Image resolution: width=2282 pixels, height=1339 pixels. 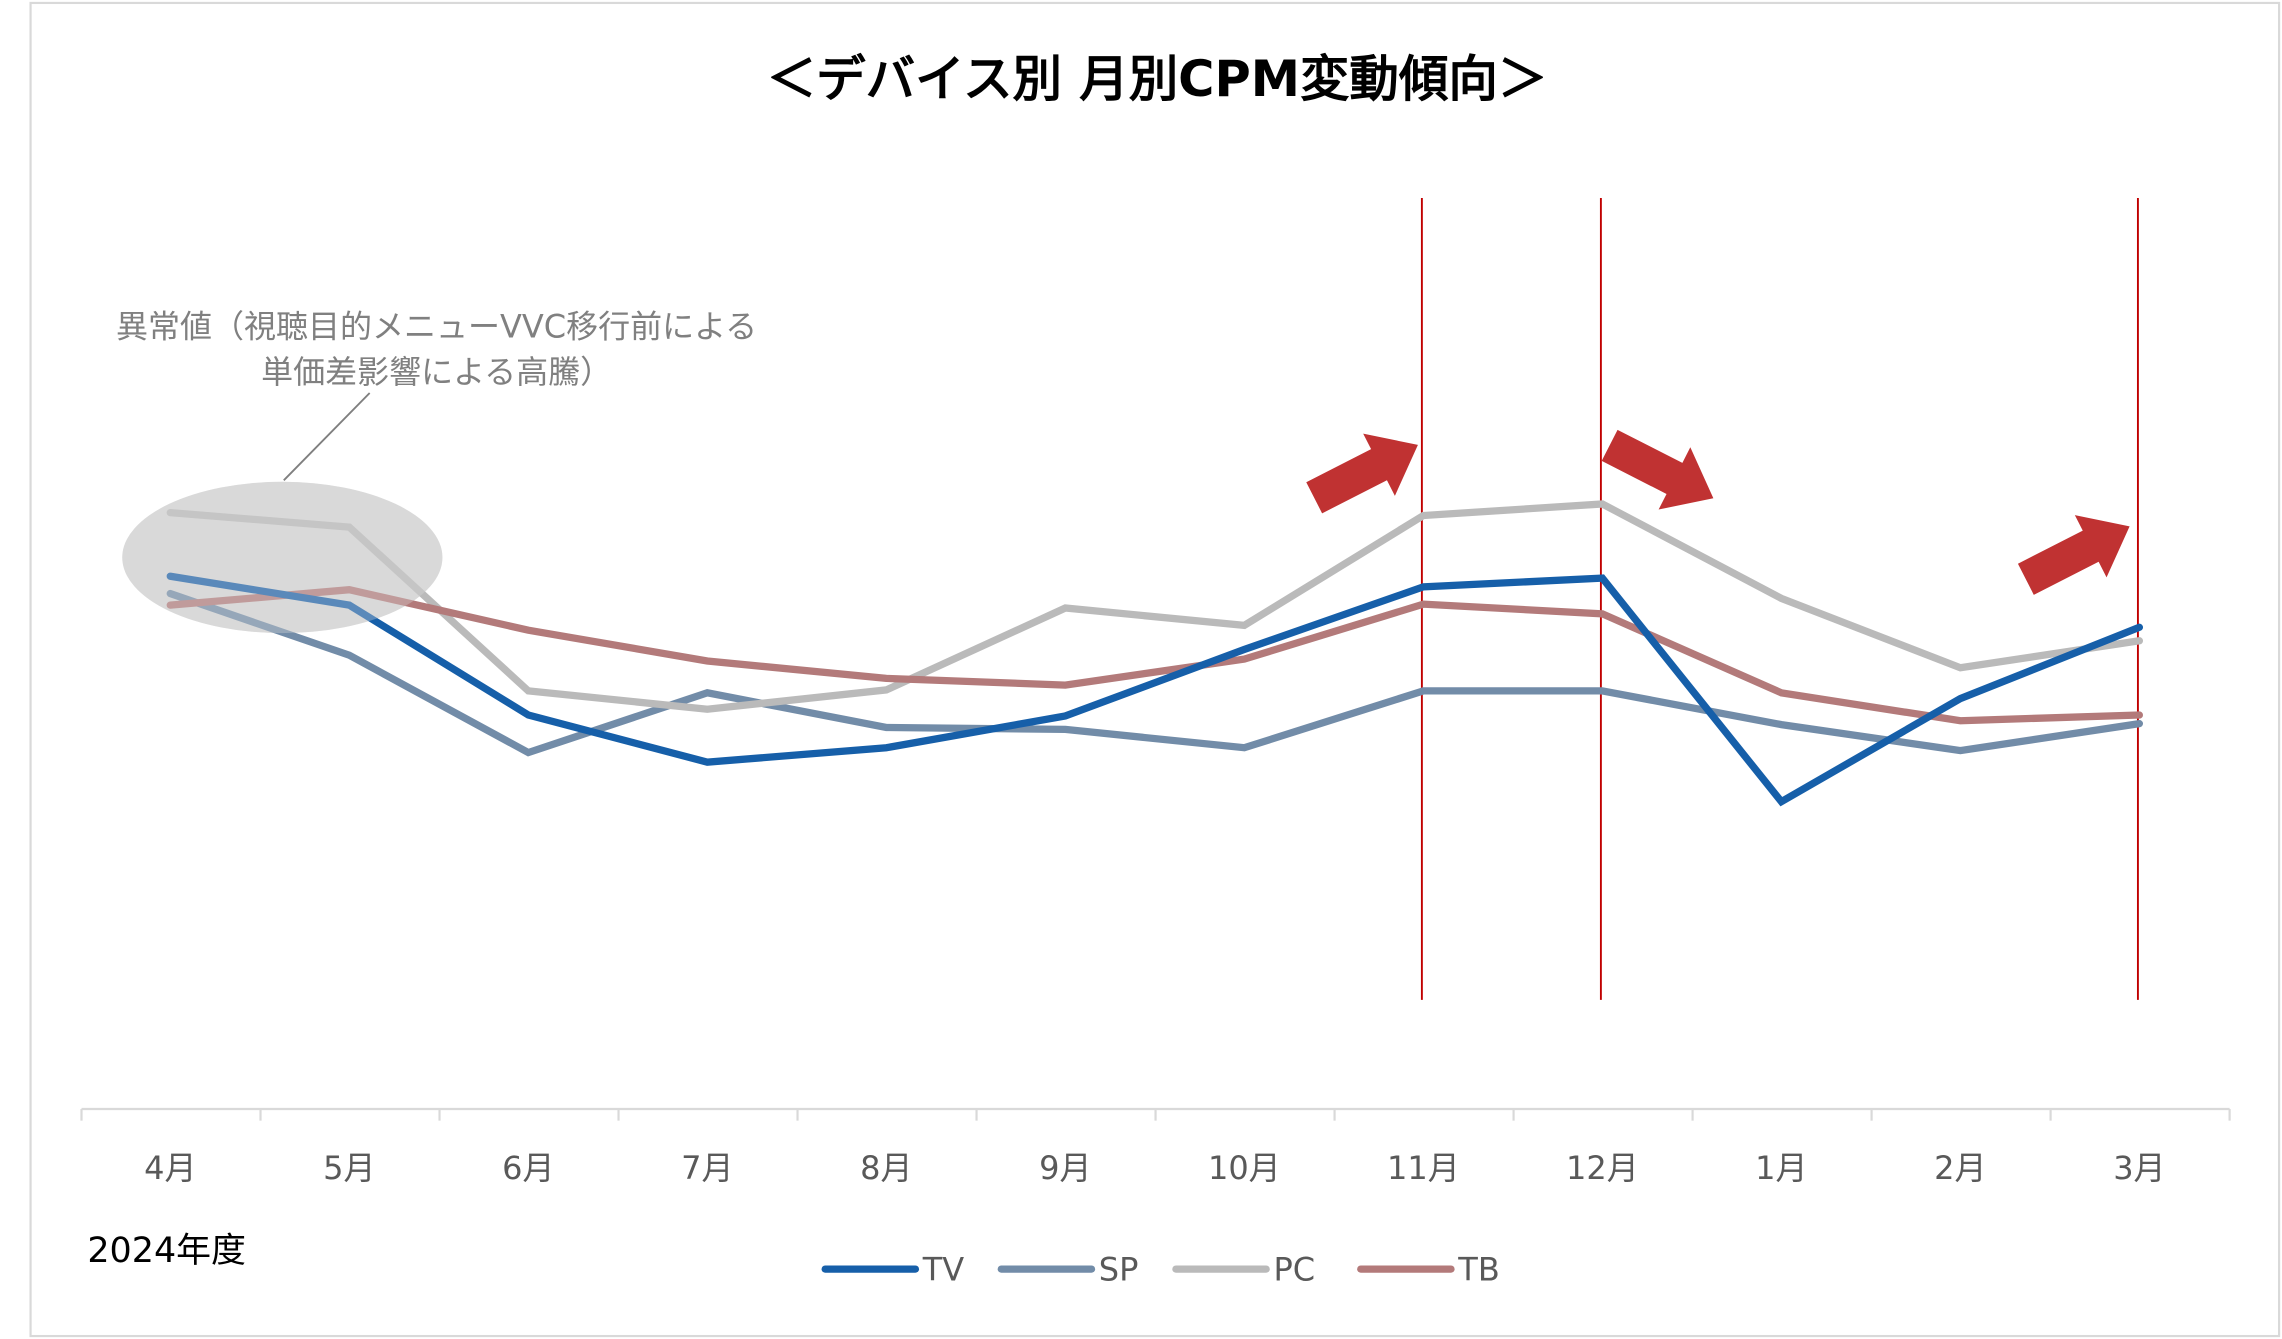 I want to click on x-tick-label: 1月, so click(x=1781, y=1168).